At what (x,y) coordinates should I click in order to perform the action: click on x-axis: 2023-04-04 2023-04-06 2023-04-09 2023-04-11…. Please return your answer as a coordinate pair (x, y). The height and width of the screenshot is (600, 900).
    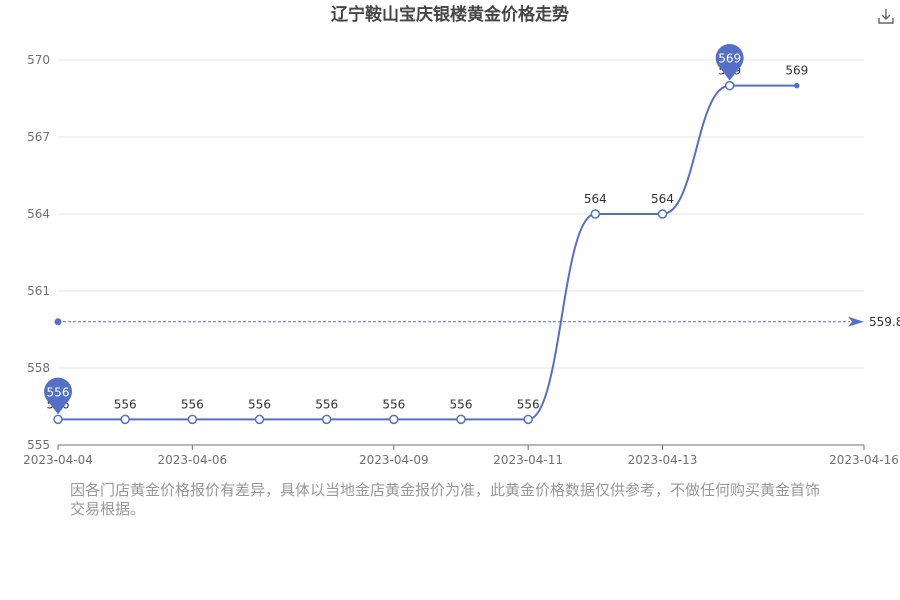
    Looking at the image, I should click on (461, 455).